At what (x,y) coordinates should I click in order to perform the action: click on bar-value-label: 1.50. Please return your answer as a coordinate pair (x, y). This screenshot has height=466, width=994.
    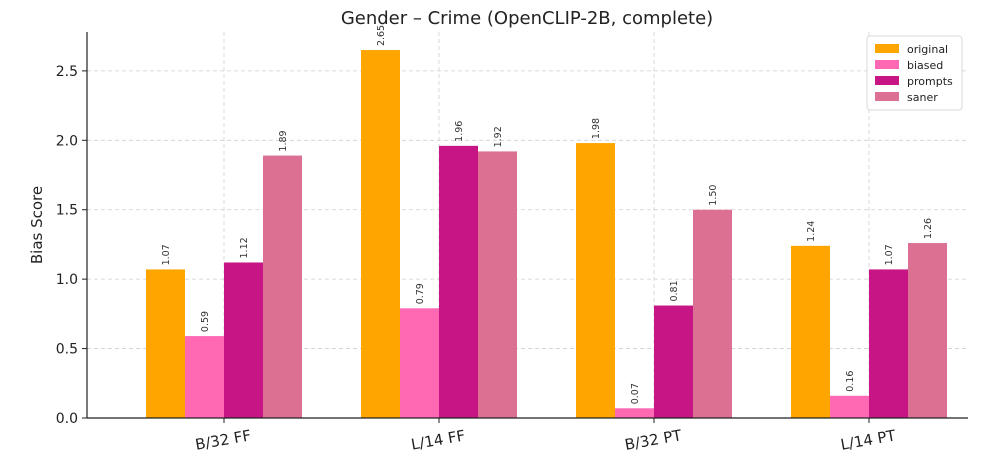
    Looking at the image, I should click on (713, 195).